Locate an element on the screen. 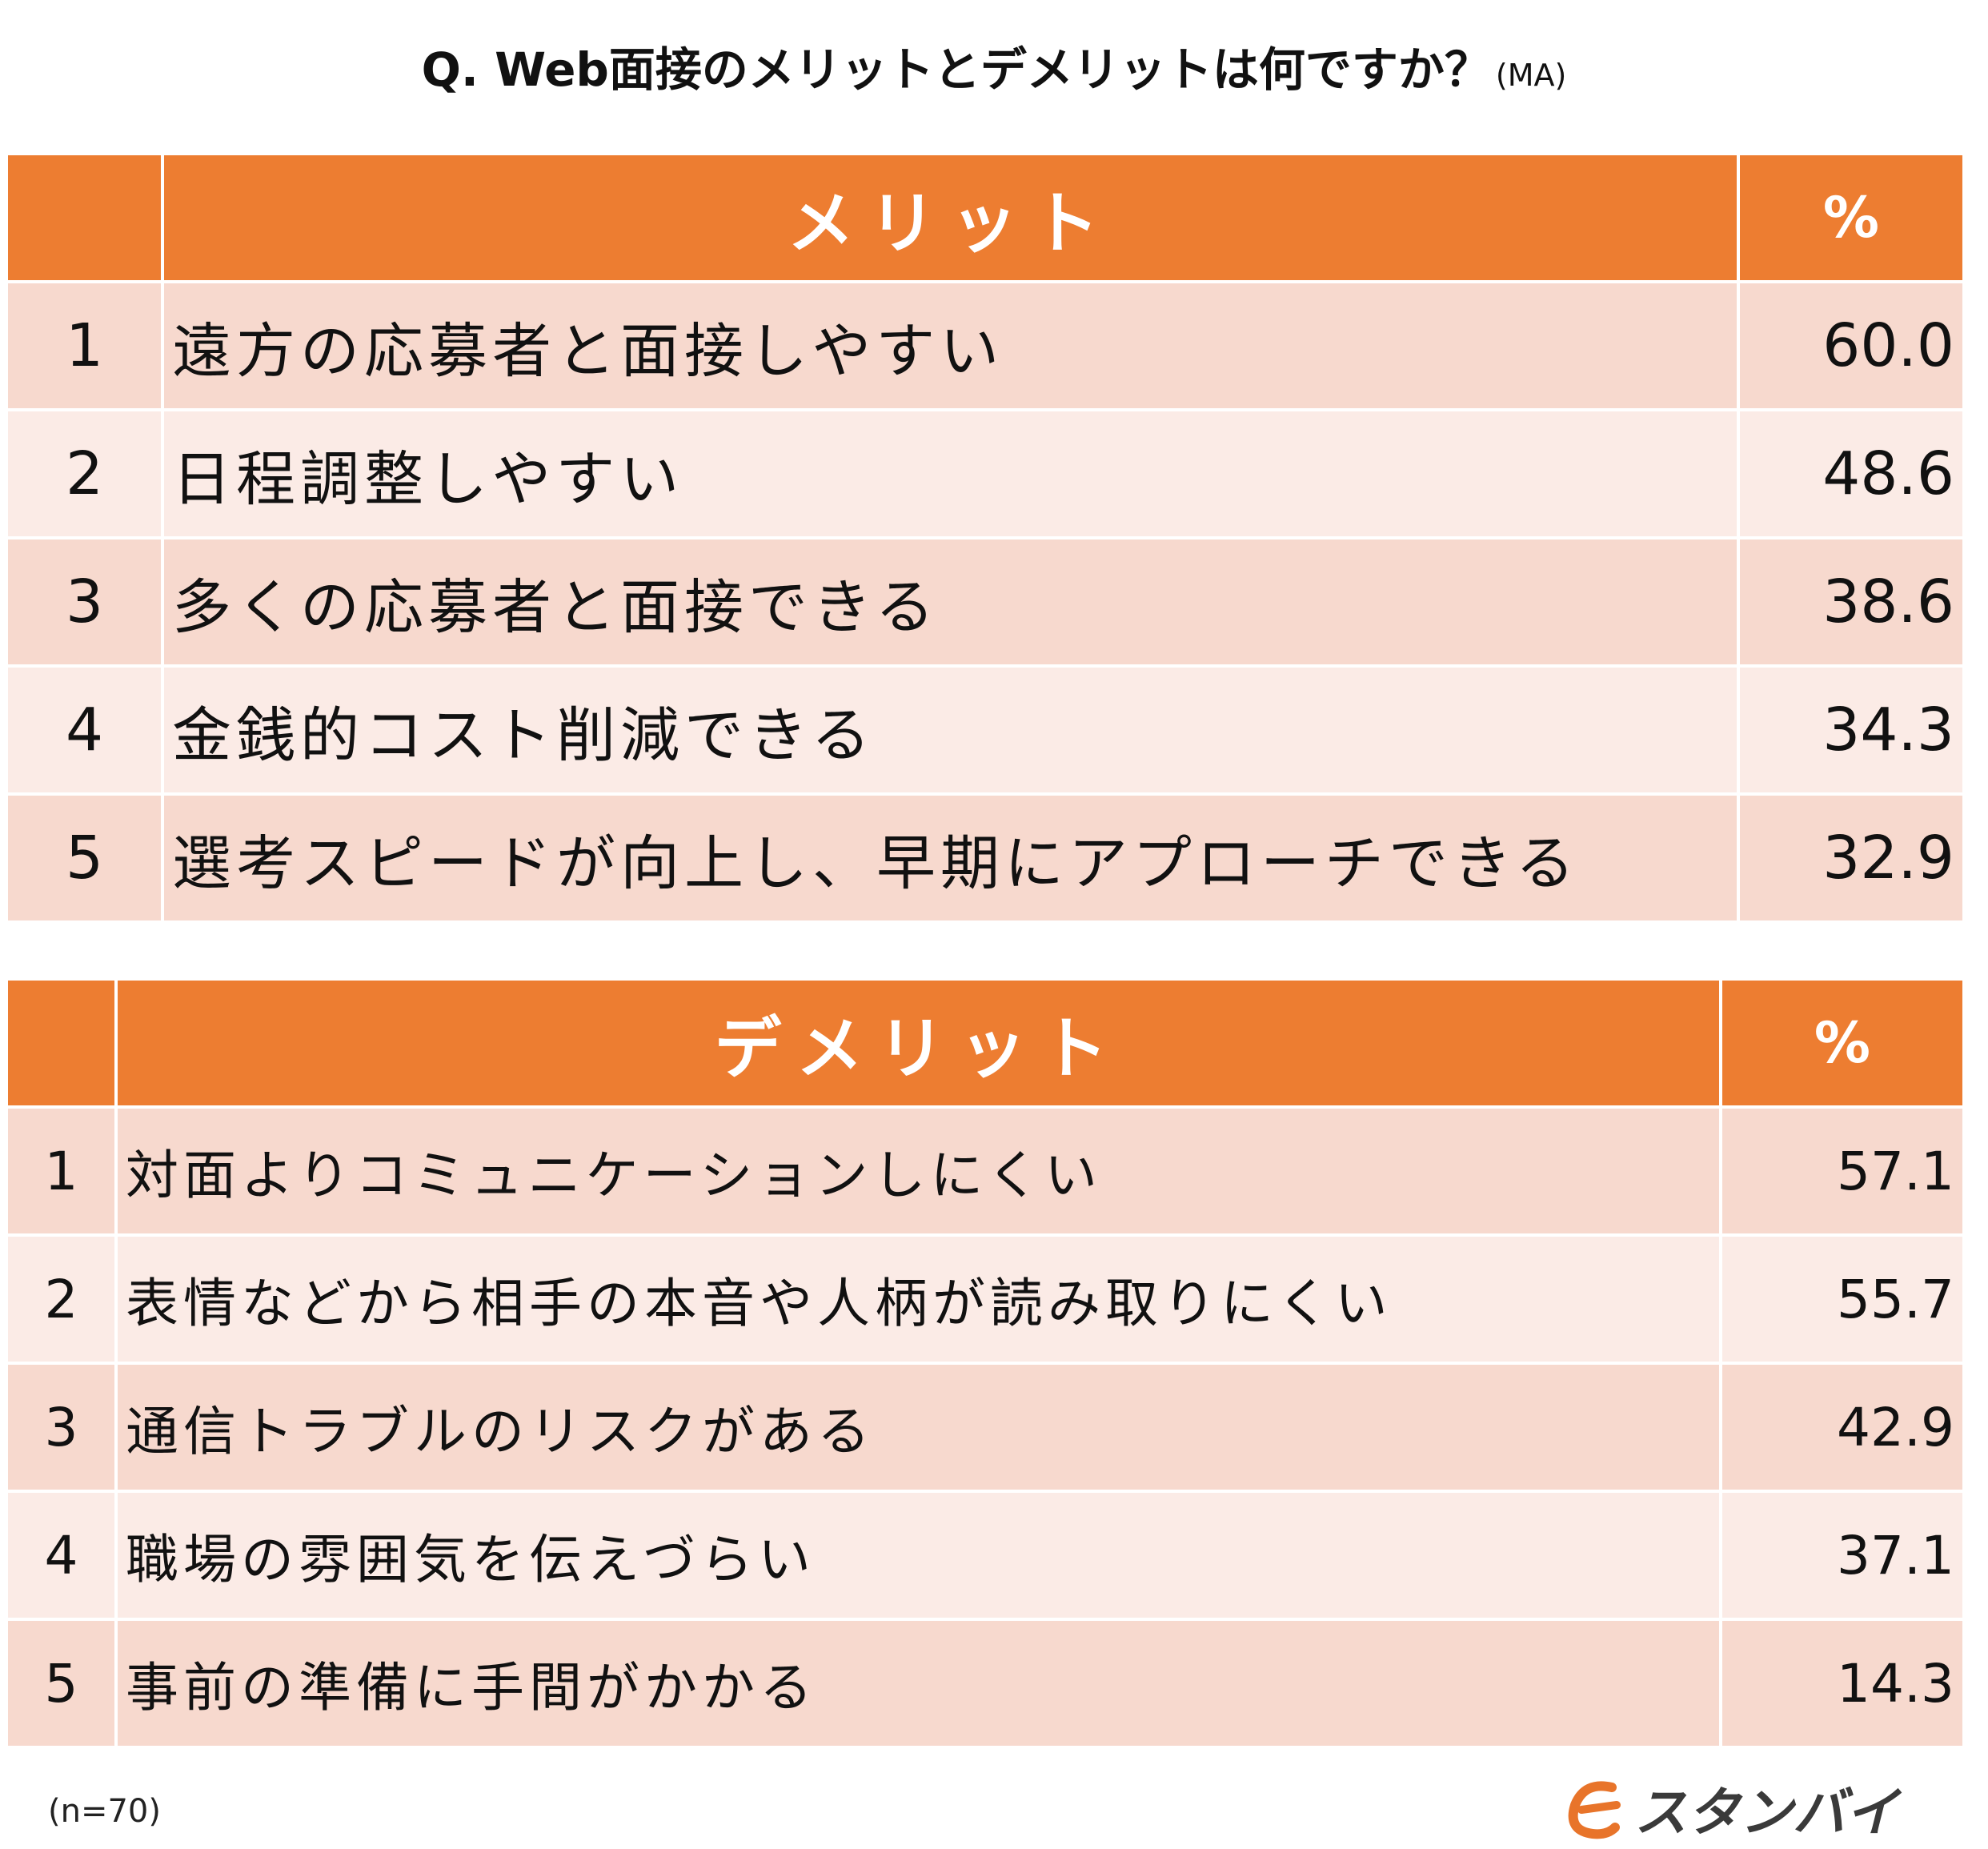 The width and height of the screenshot is (1988, 1849). label-cell: 事前の準備に手間がかかる is located at coordinates (919, 1683).